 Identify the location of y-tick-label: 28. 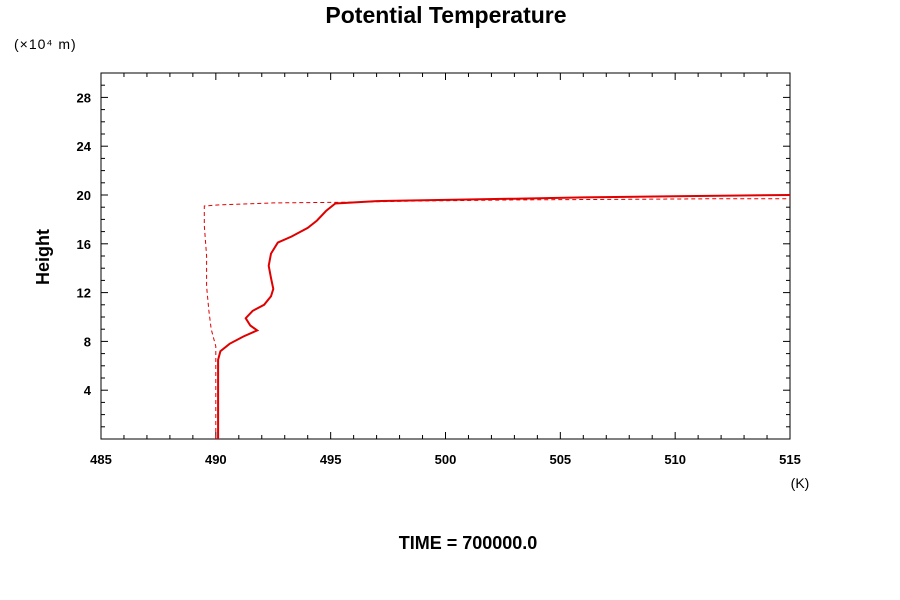
(84, 97).